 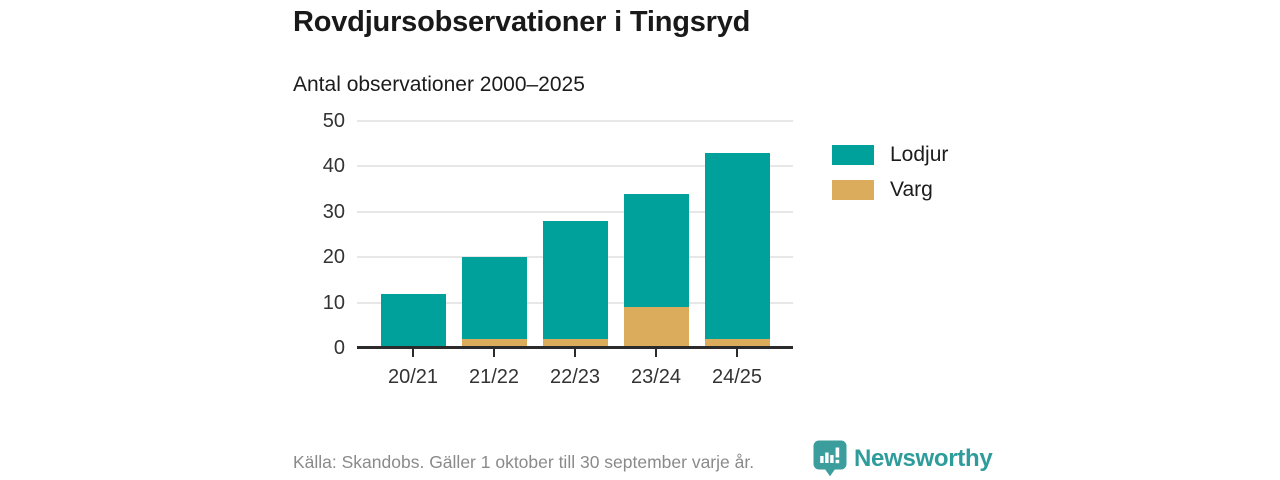 What do you see at coordinates (333, 302) in the screenshot?
I see `y-axis-tick-label: 10` at bounding box center [333, 302].